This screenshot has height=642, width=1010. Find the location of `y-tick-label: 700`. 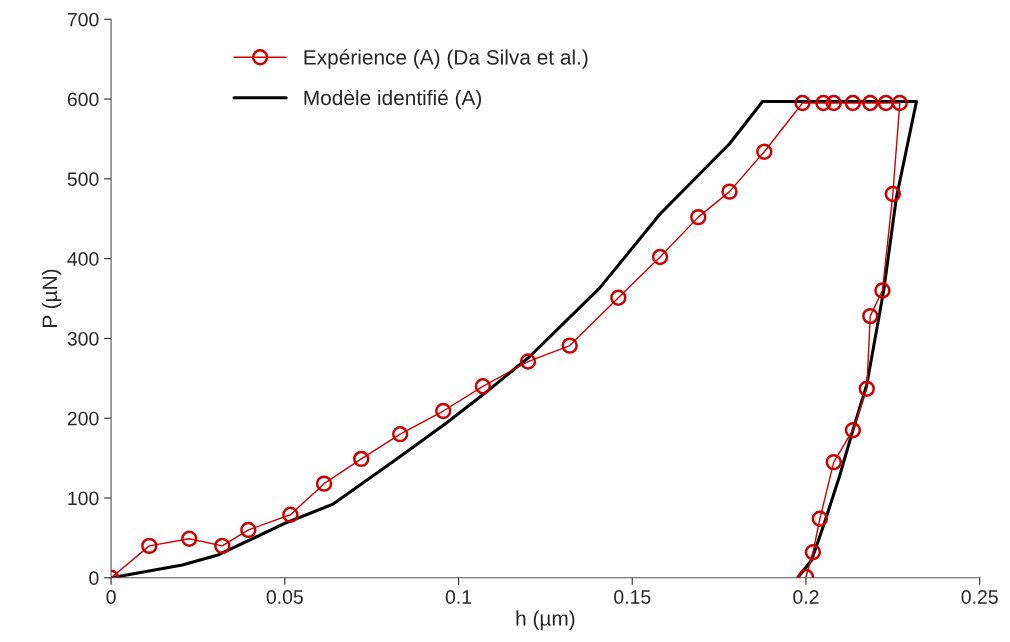

y-tick-label: 700 is located at coordinates (83, 19).